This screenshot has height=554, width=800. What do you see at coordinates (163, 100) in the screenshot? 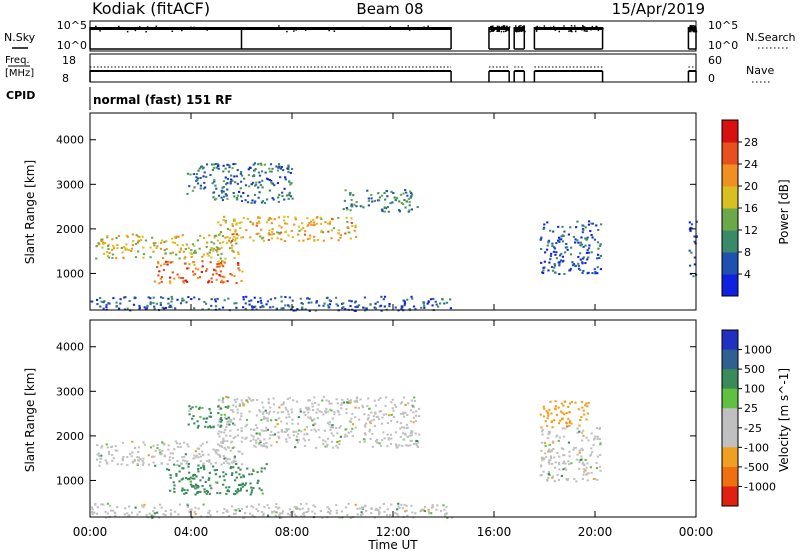
I see `cpid-text: normal (fast) 151 RF` at bounding box center [163, 100].